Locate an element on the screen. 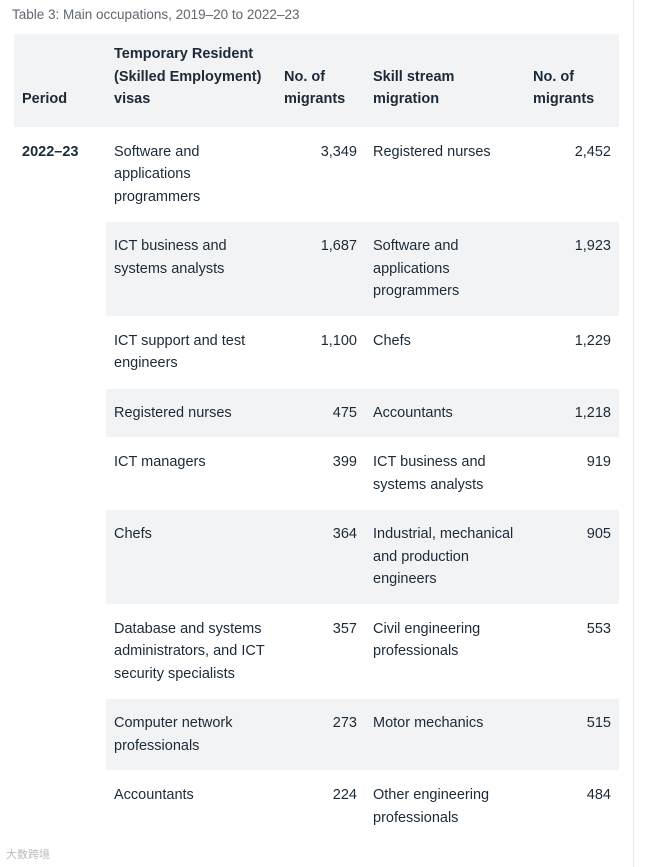 The height and width of the screenshot is (867, 645). skill-stream-occupation: Software and applications programmers is located at coordinates (445, 268).